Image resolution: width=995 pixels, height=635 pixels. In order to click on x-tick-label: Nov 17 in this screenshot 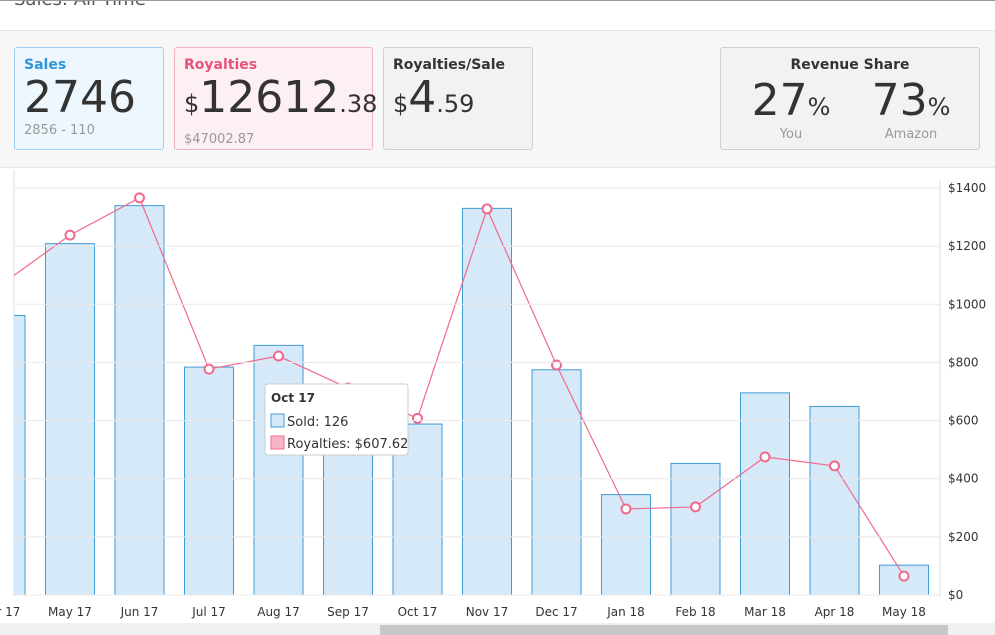, I will do `click(487, 612)`.